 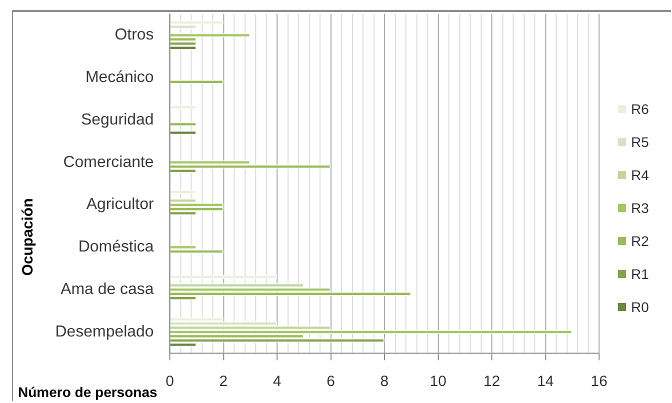 What do you see at coordinates (545, 381) in the screenshot?
I see `x-tick-label: 14` at bounding box center [545, 381].